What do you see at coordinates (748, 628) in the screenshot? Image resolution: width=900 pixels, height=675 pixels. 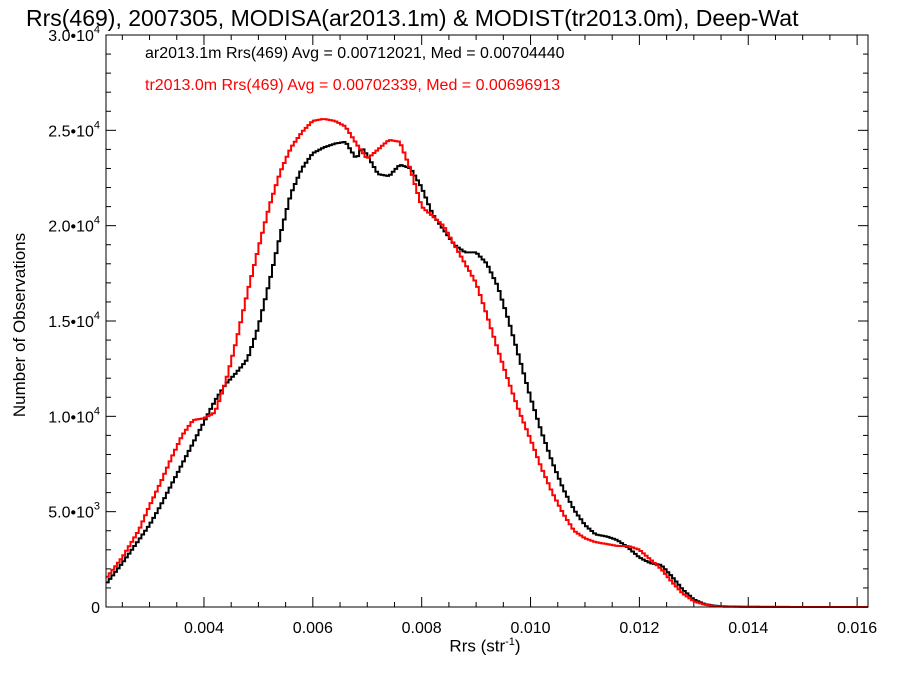 I see `x-tick-label: 0.014` at bounding box center [748, 628].